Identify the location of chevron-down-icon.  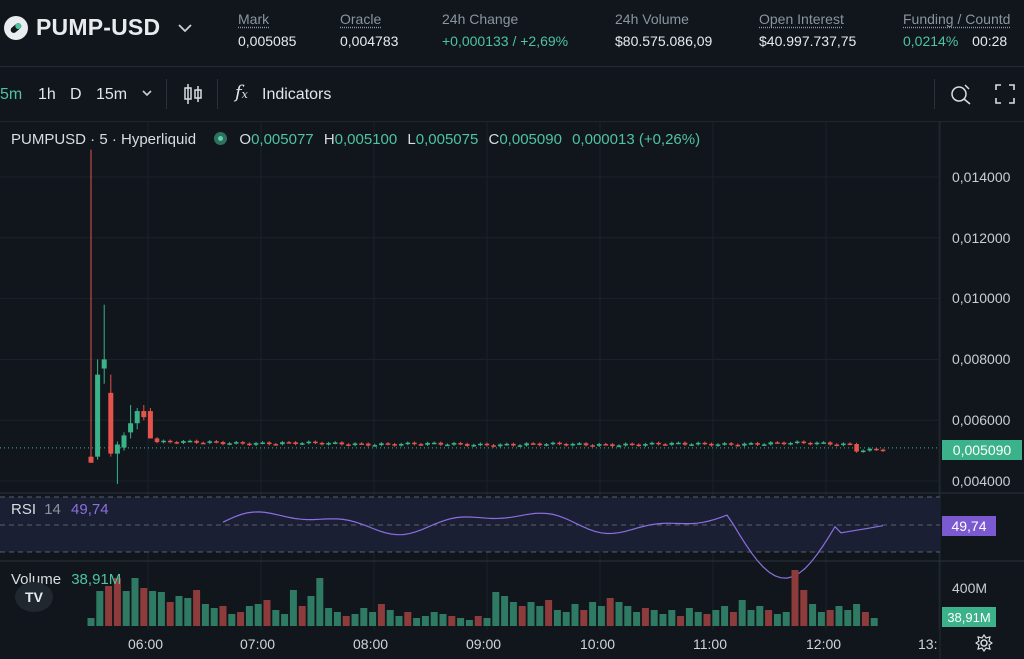
(185, 28).